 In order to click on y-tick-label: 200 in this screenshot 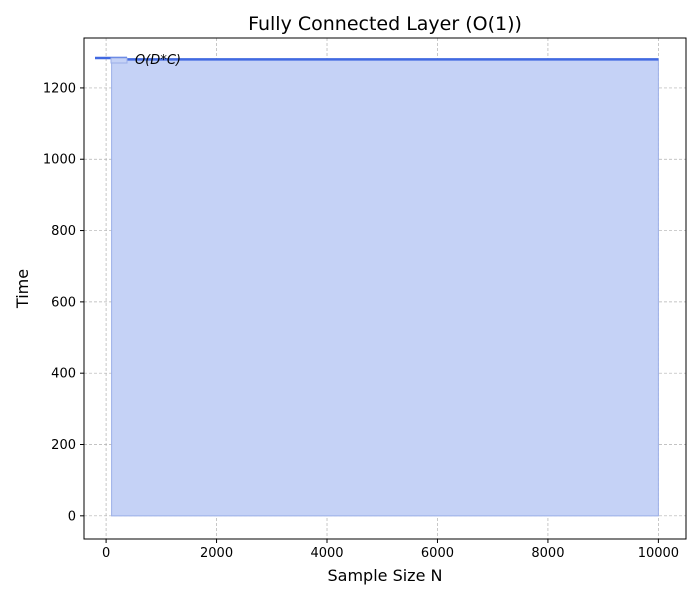, I will do `click(63, 445)`.